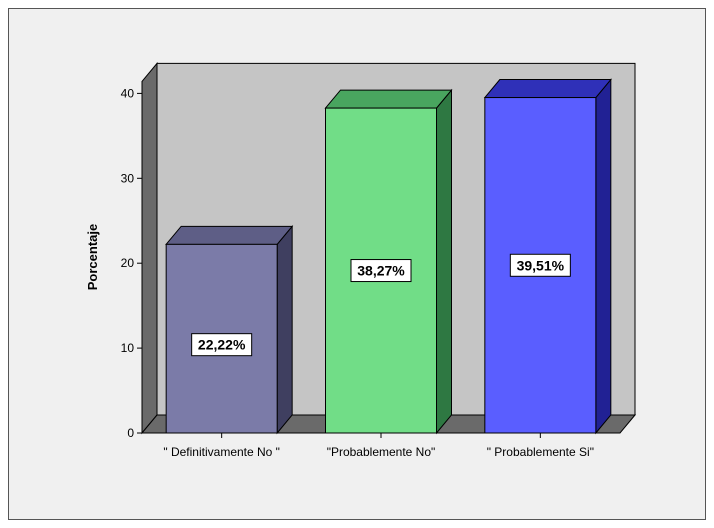 Image resolution: width=714 pixels, height=528 pixels. I want to click on data-label: 38,27%, so click(381, 271).